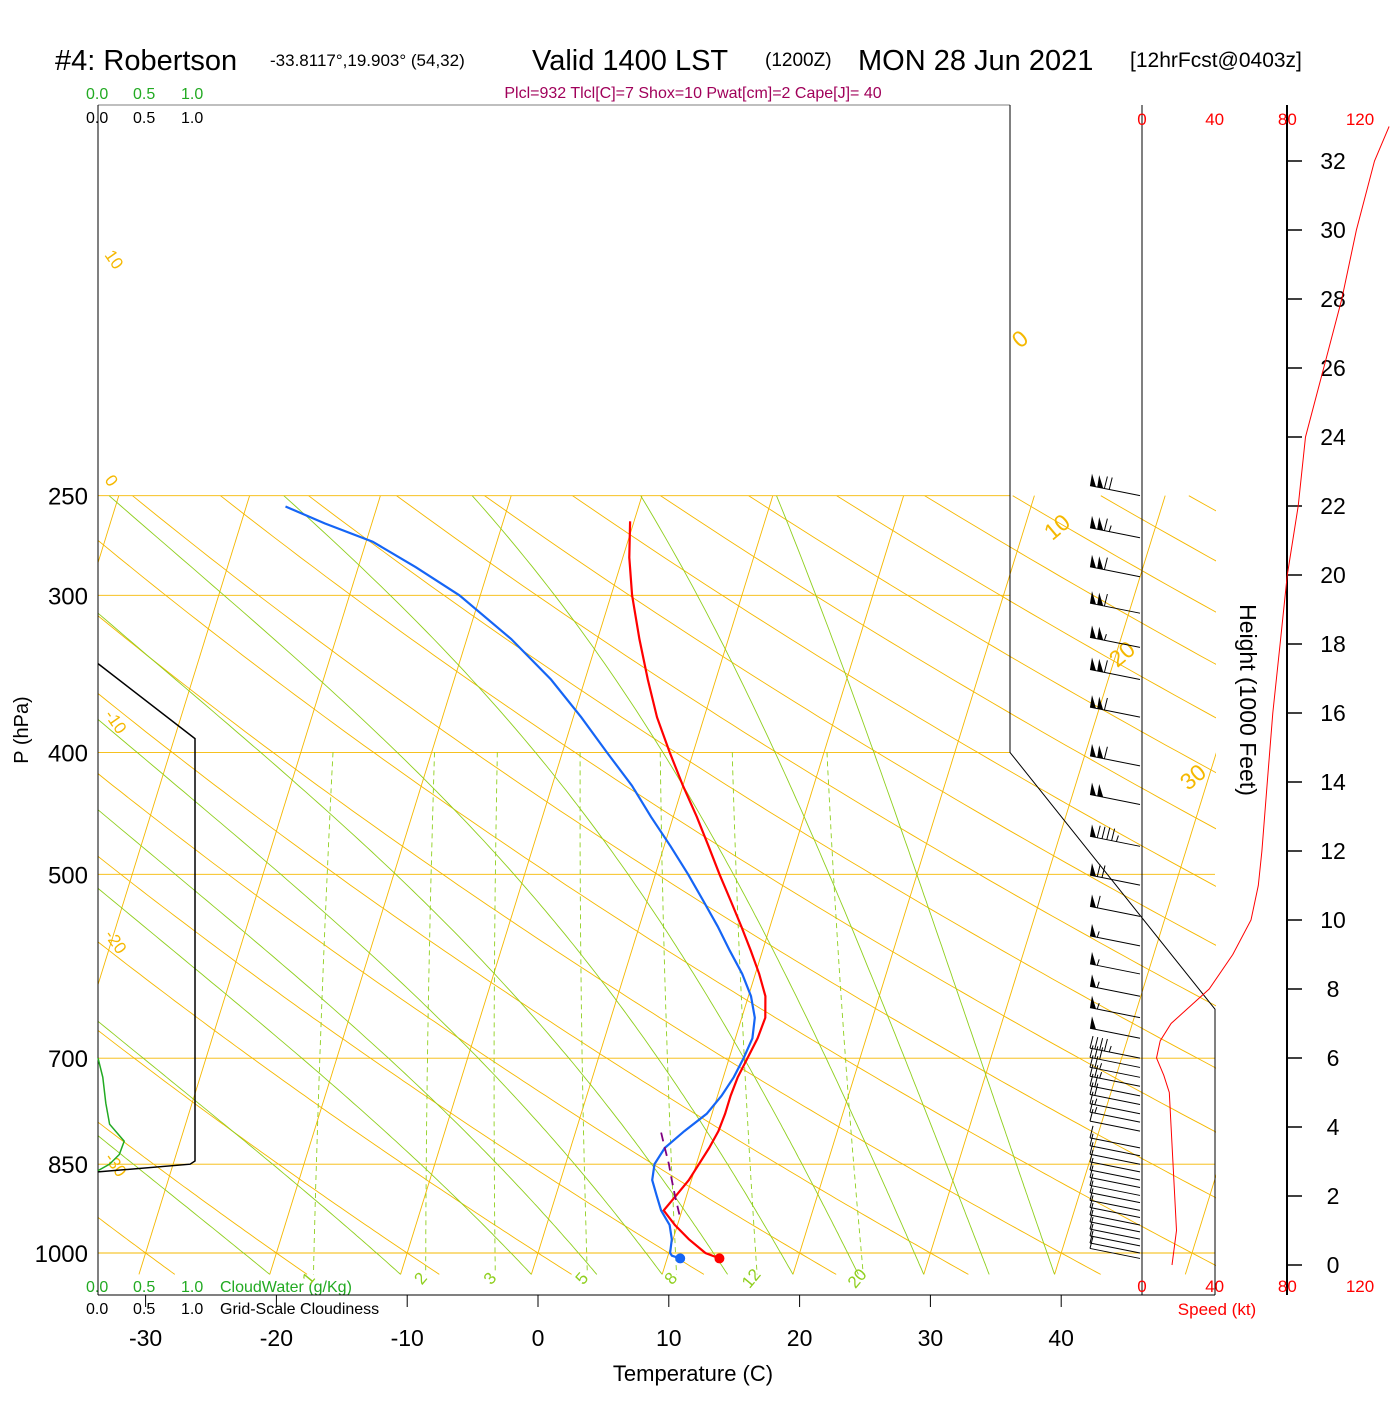  Describe the element at coordinates (1333, 644) in the screenshot. I see `height-tick-label: 18` at that location.